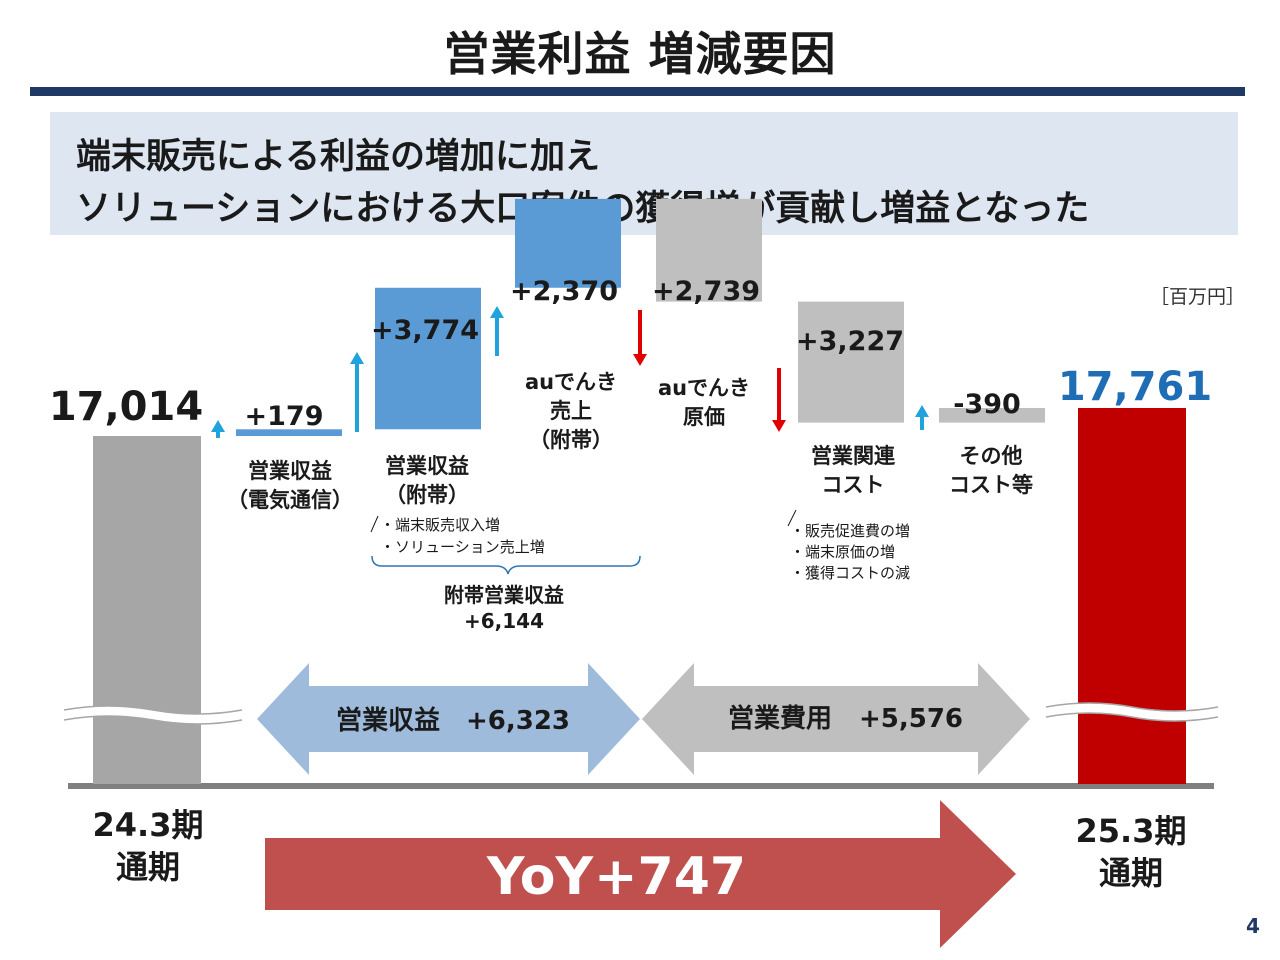 The width and height of the screenshot is (1280, 960). What do you see at coordinates (704, 417) in the screenshot?
I see `category-label-step-4-line-2: 原価` at bounding box center [704, 417].